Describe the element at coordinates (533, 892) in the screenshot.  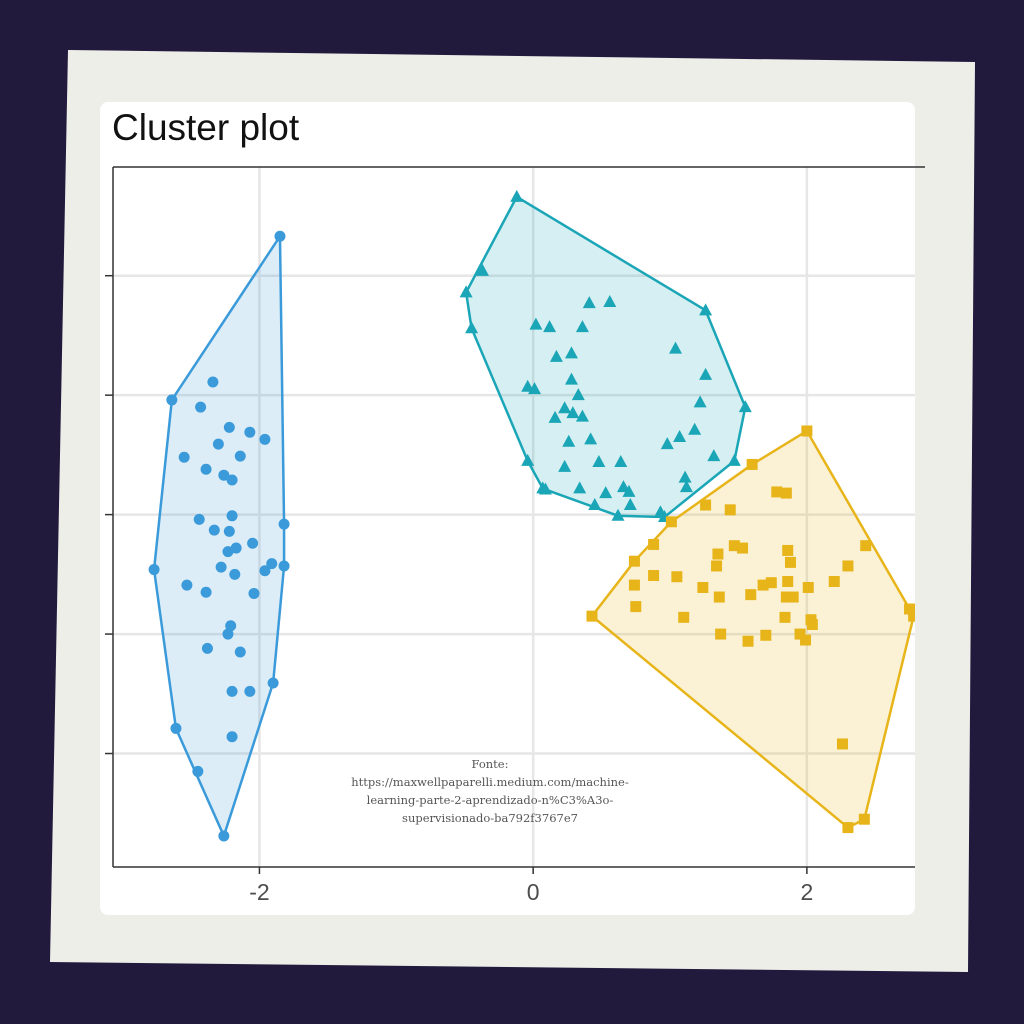
I see `x-tick-label: 0` at that location.